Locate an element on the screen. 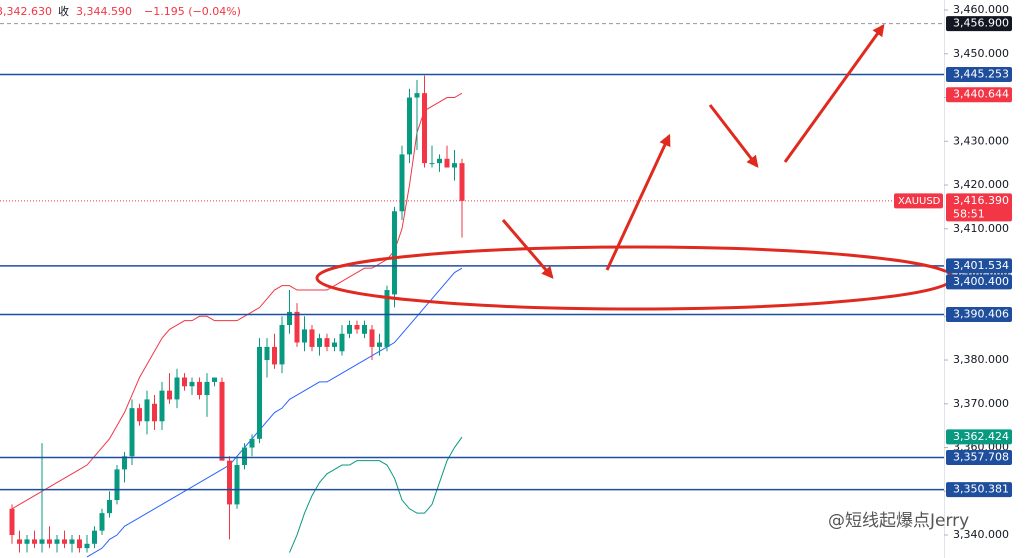  price-tag-label: 3,390.406 is located at coordinates (981, 313).